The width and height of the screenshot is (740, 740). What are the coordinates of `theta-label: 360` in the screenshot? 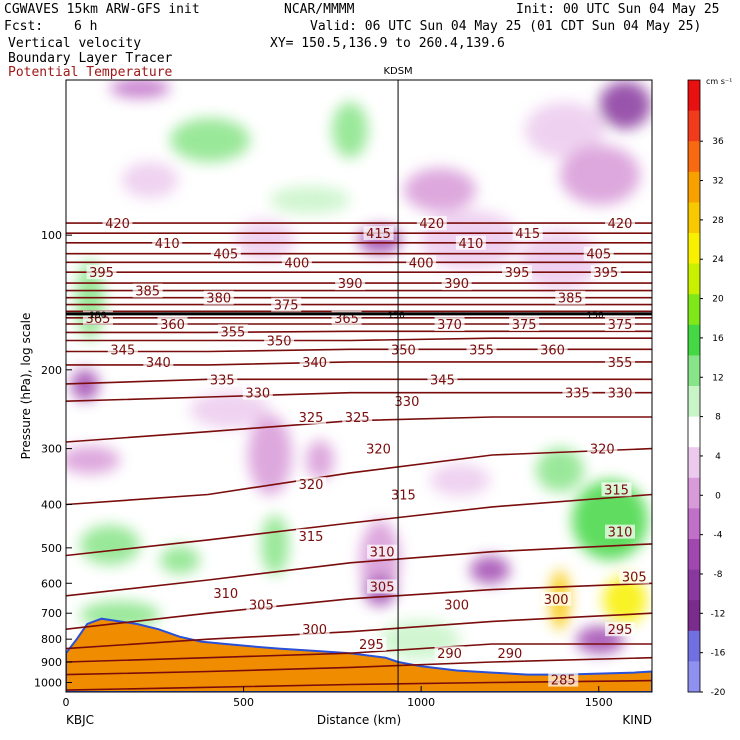 It's located at (552, 350).